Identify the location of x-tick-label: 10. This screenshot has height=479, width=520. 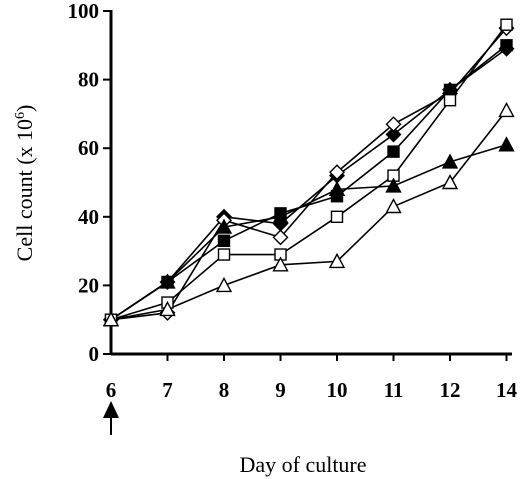
(337, 390).